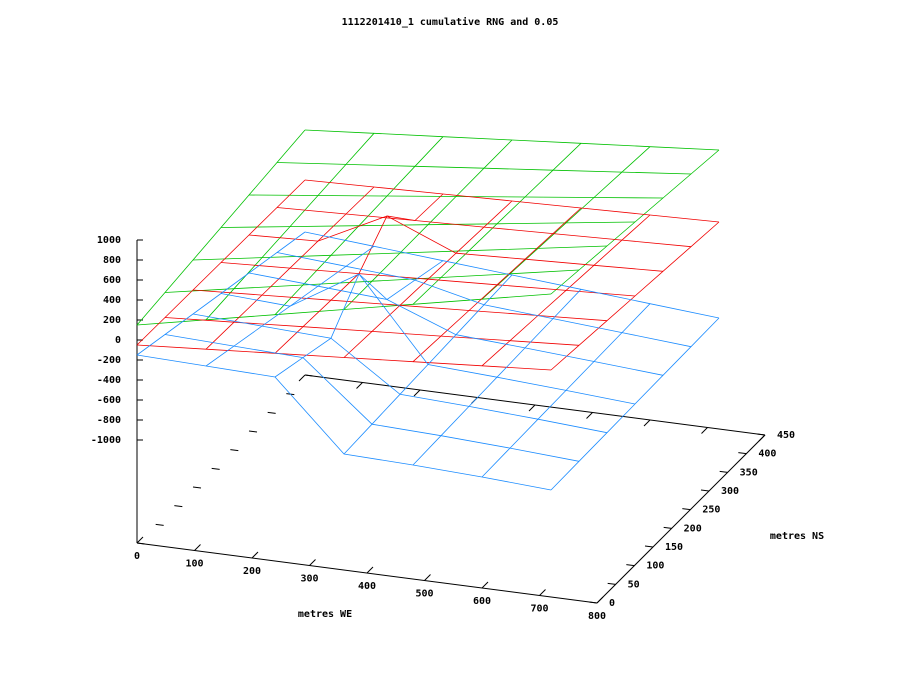 The height and width of the screenshot is (675, 900). What do you see at coordinates (749, 472) in the screenshot?
I see `y-tick-label: 350` at bounding box center [749, 472].